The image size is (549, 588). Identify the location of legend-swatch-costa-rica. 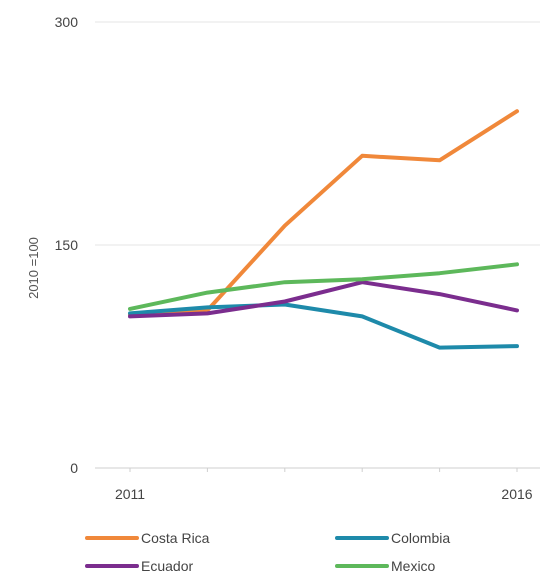
(112, 538).